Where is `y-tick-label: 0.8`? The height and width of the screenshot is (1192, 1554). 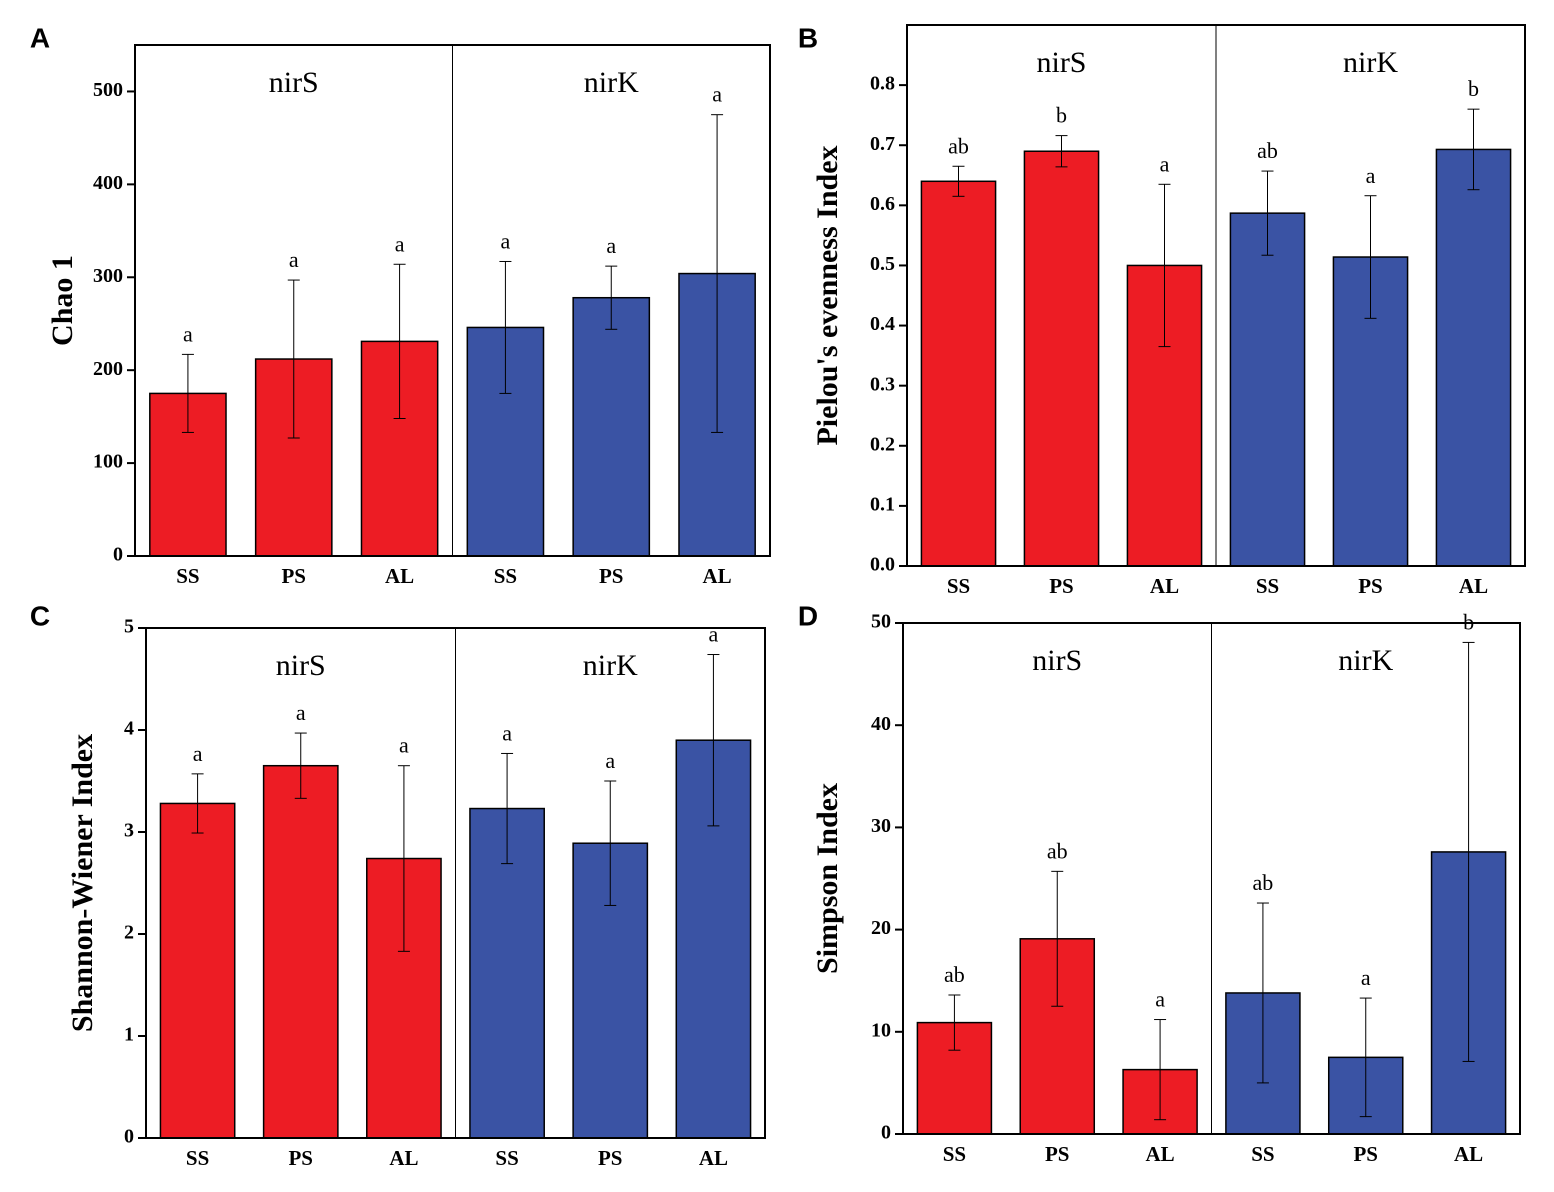
y-tick-label: 0.8 is located at coordinates (882, 84).